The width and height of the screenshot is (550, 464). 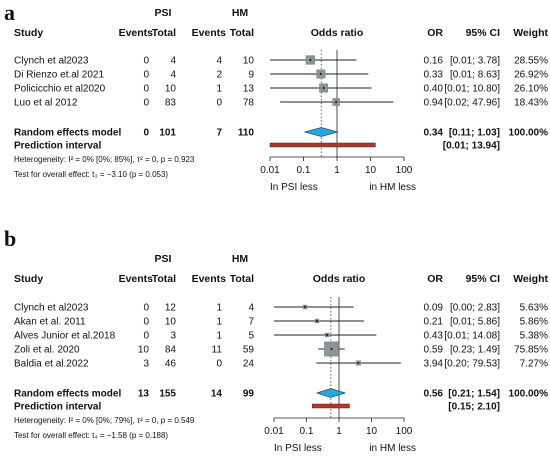 I want to click on study-ci: [0.01; 10.80], so click(x=472, y=89).